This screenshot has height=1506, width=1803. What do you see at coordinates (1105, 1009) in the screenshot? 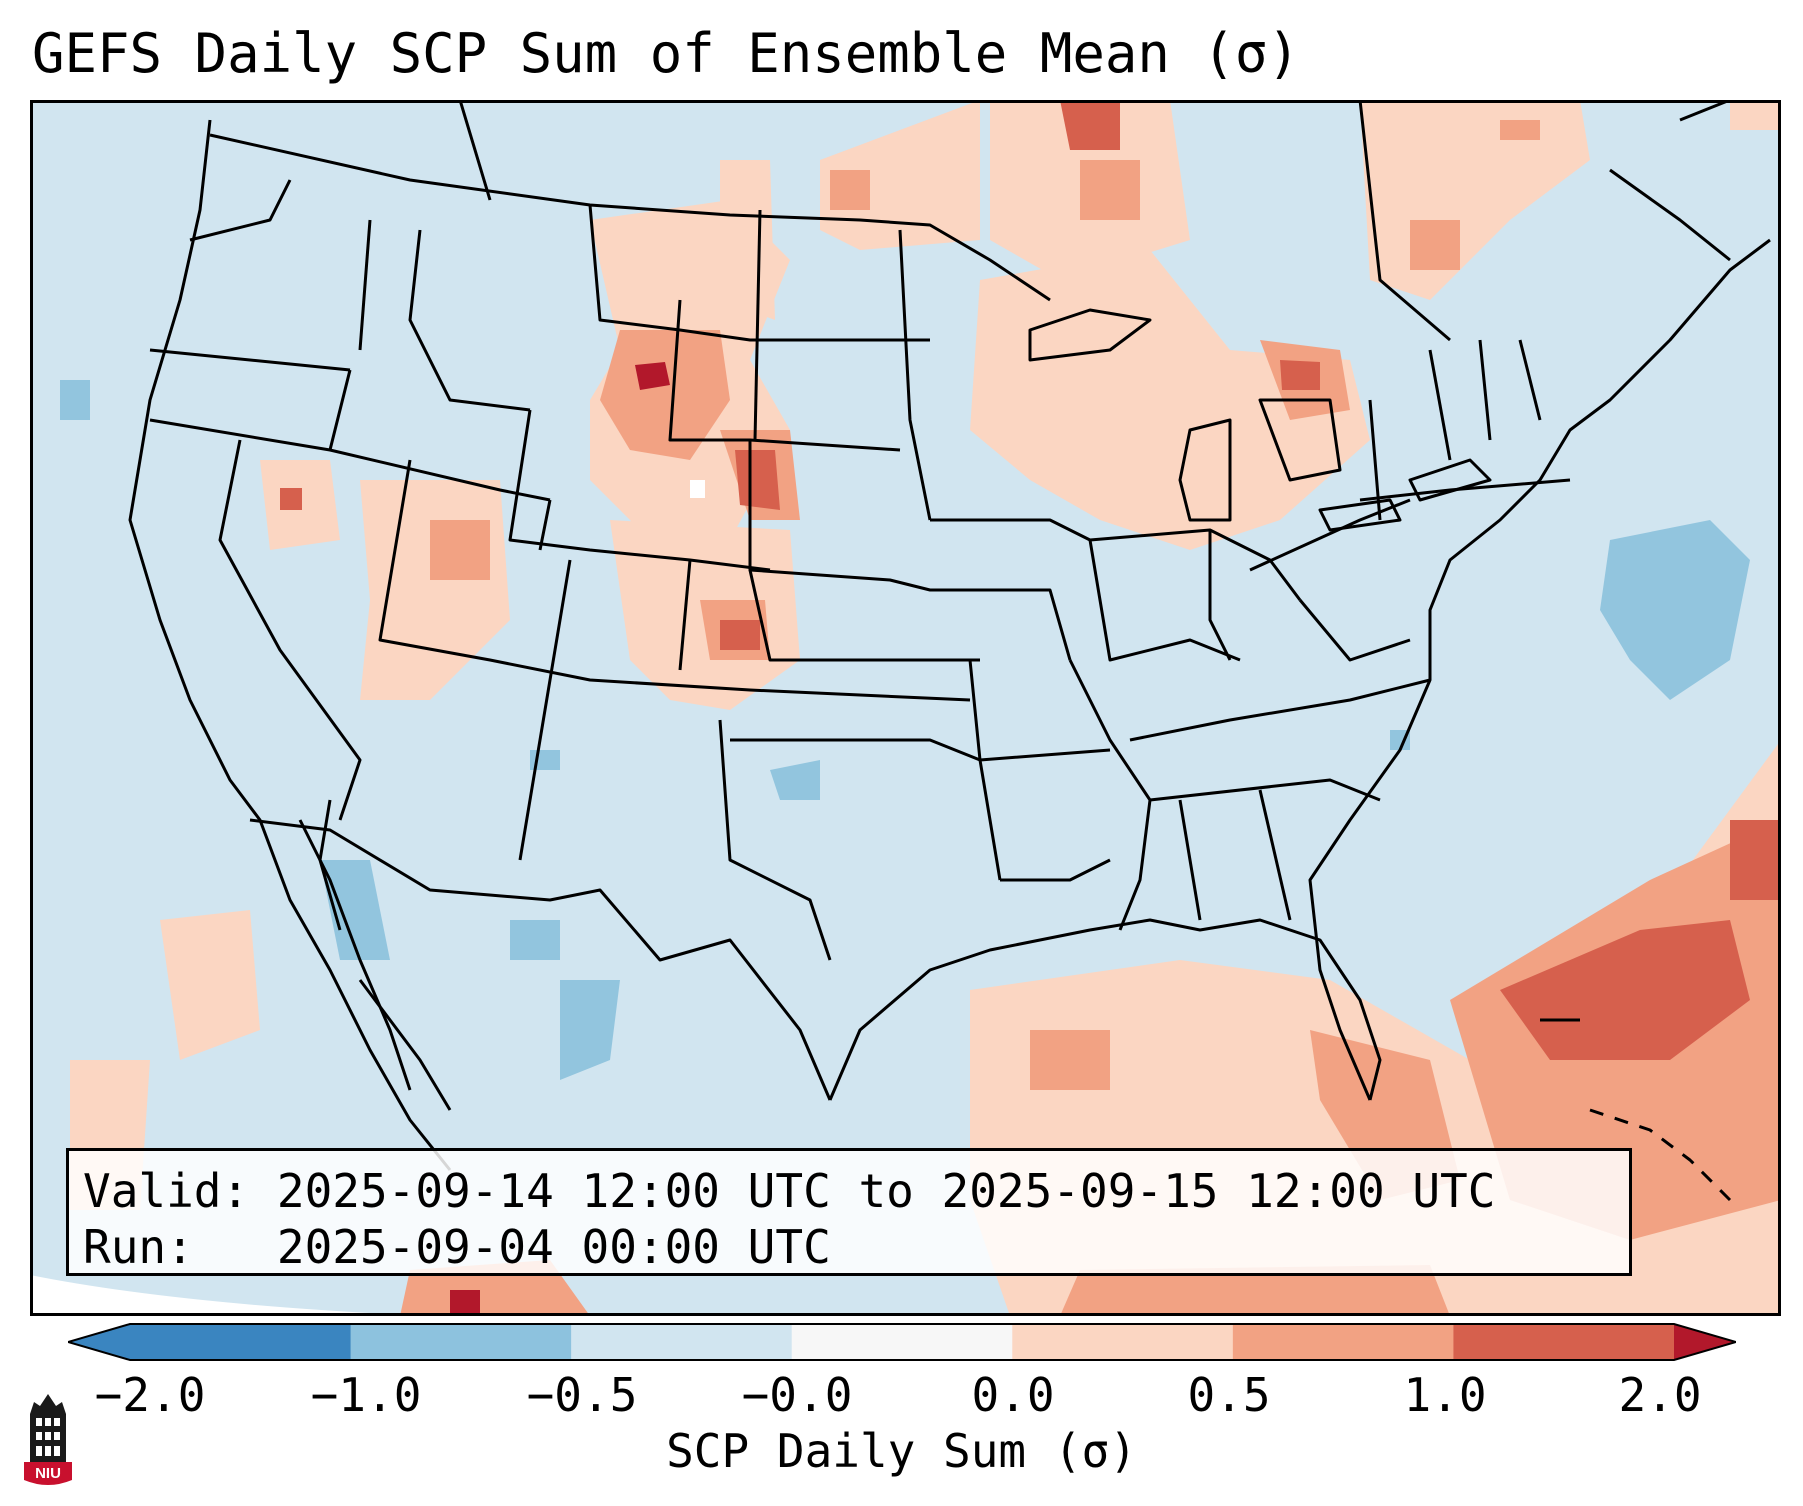
I see `gulf-coastline` at bounding box center [1105, 1009].